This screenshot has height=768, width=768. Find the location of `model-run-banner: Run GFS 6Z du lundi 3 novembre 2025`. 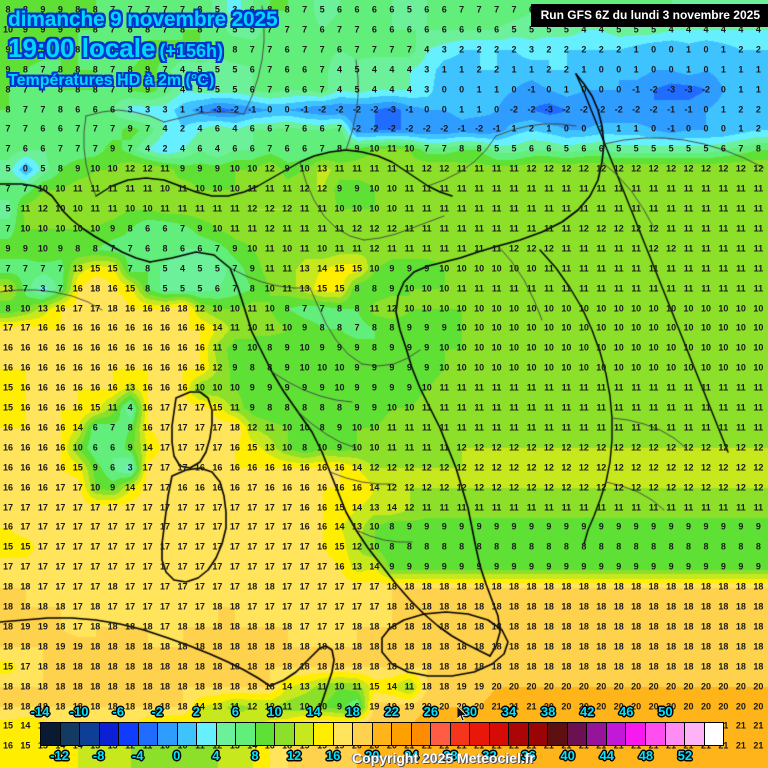

model-run-banner: Run GFS 6Z du lundi 3 novembre 2025 is located at coordinates (649, 15).